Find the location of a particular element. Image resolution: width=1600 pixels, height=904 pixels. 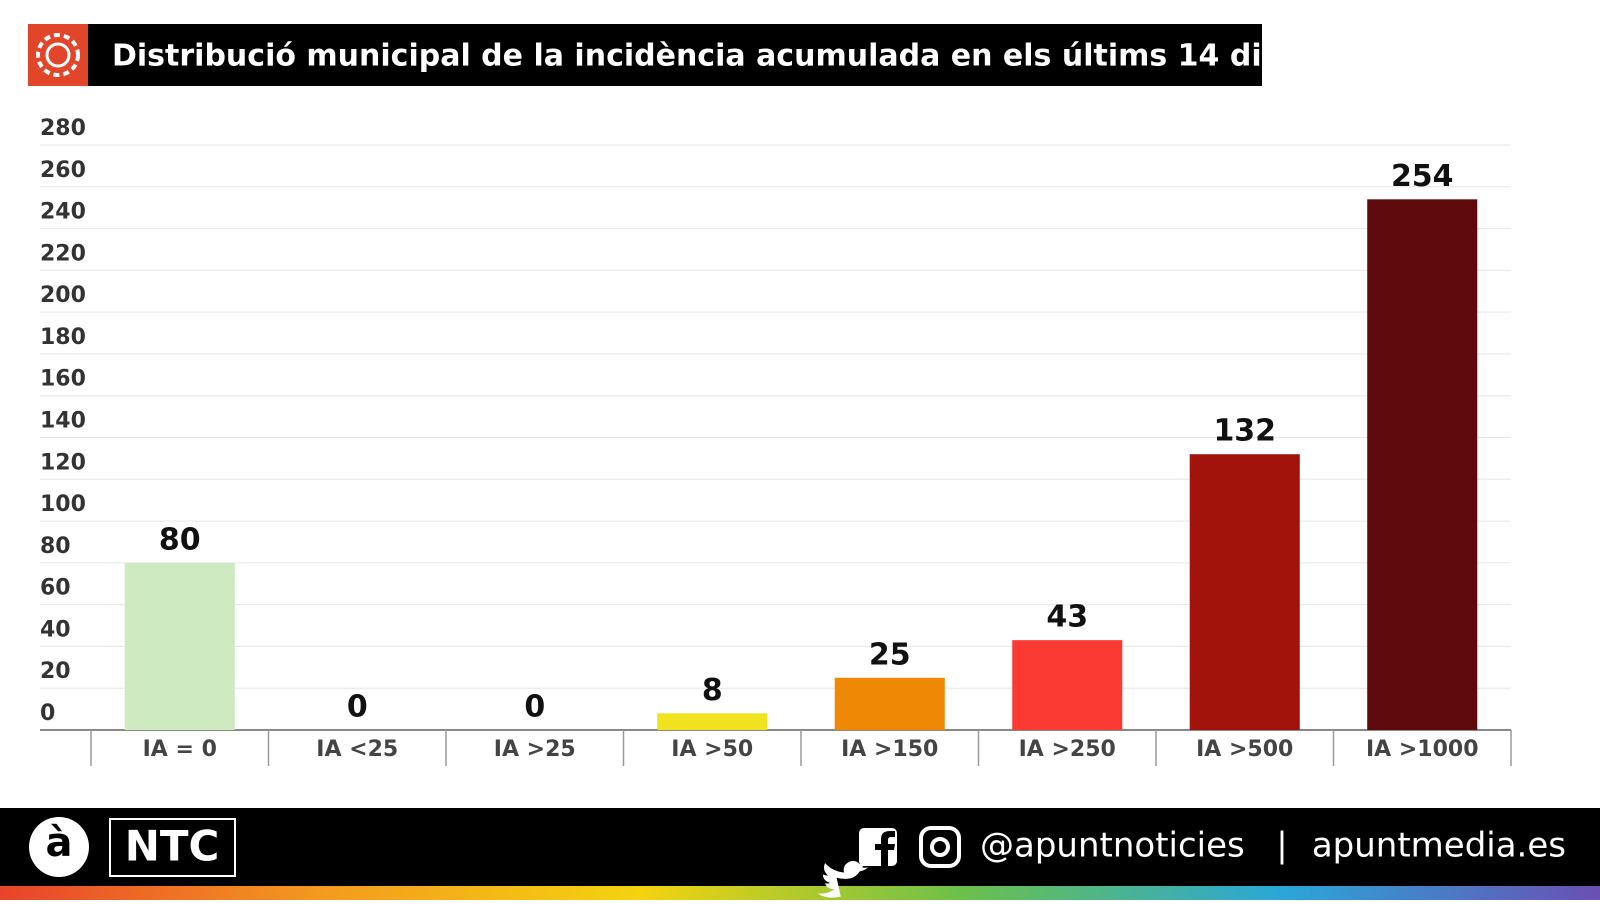

y-tick-label: 180 is located at coordinates (63, 337).